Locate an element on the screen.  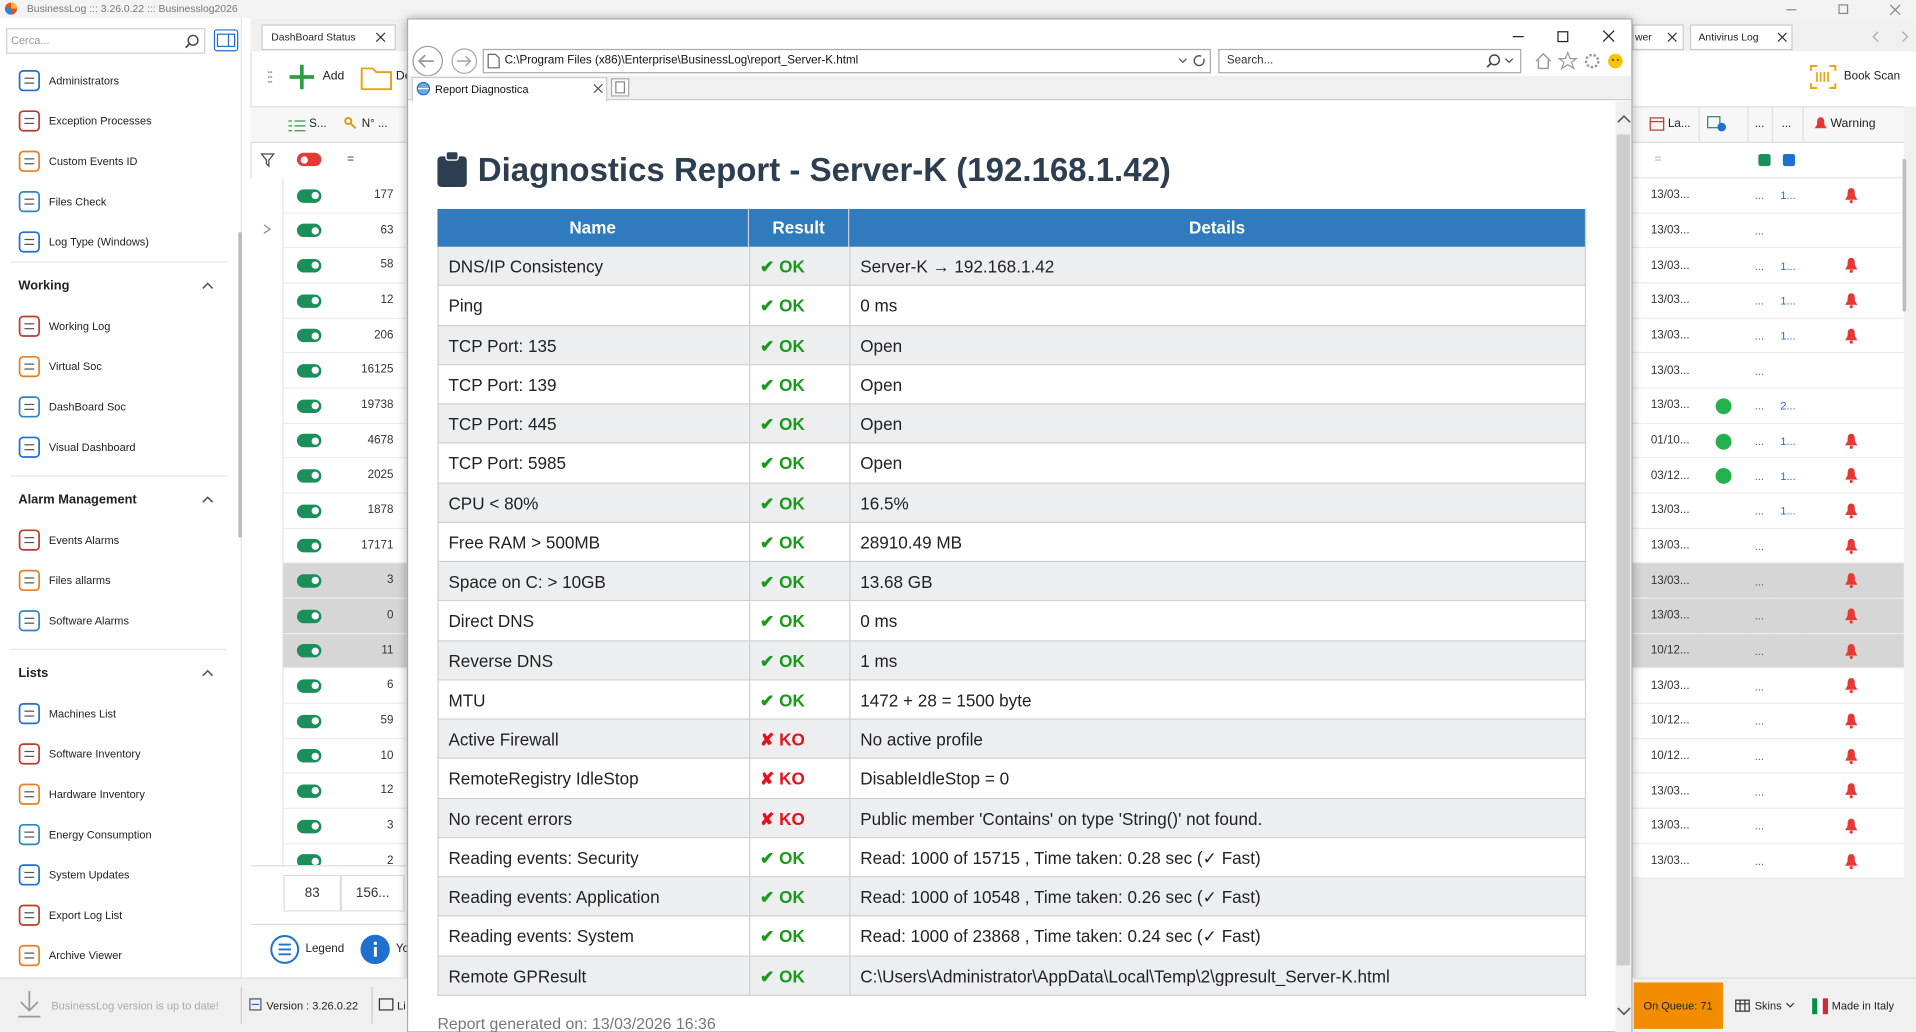
version-label: Version : 3.26.0.22 is located at coordinates (312, 1005).